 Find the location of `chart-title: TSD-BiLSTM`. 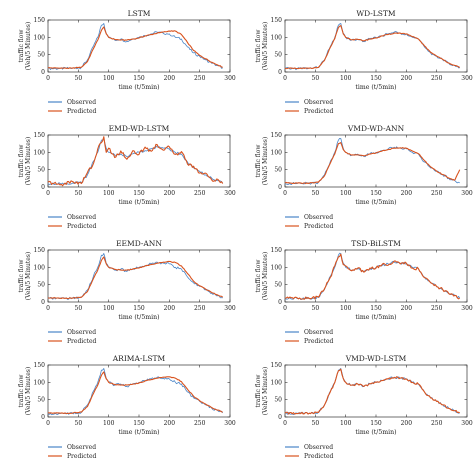

chart-title: TSD-BiLSTM is located at coordinates (376, 243).